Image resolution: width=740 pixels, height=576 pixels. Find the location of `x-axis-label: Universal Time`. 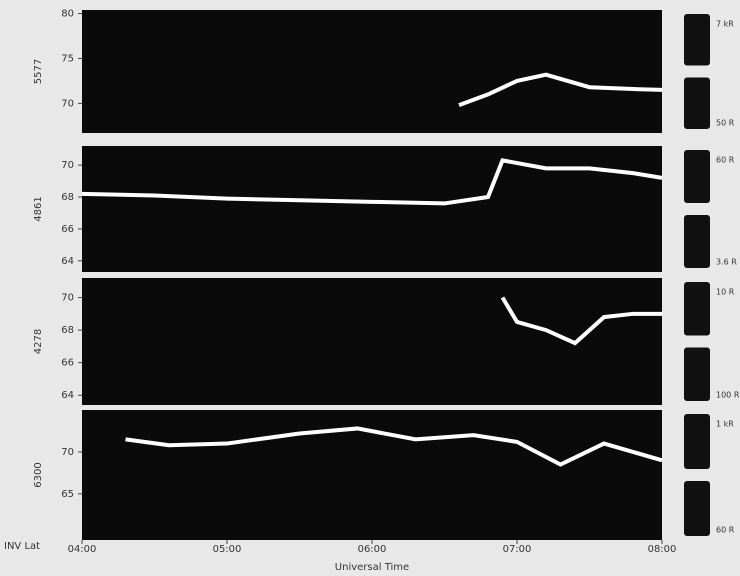

x-axis-label: Universal Time is located at coordinates (372, 567).